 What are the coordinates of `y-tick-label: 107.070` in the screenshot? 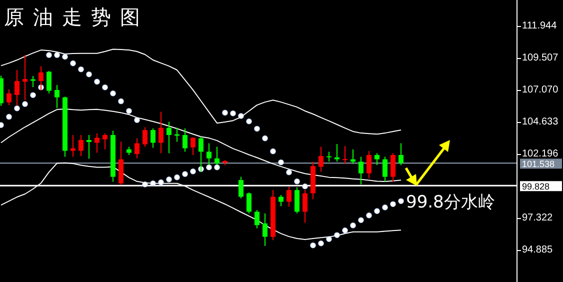 It's located at (540, 90).